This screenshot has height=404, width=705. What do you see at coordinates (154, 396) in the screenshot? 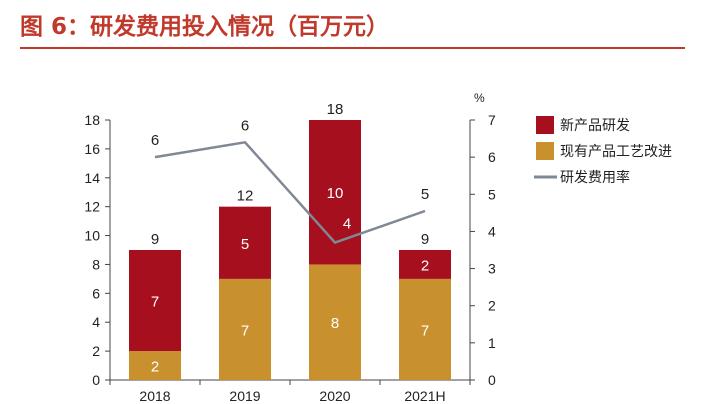
I see `x-tick-label: 2018` at bounding box center [154, 396].